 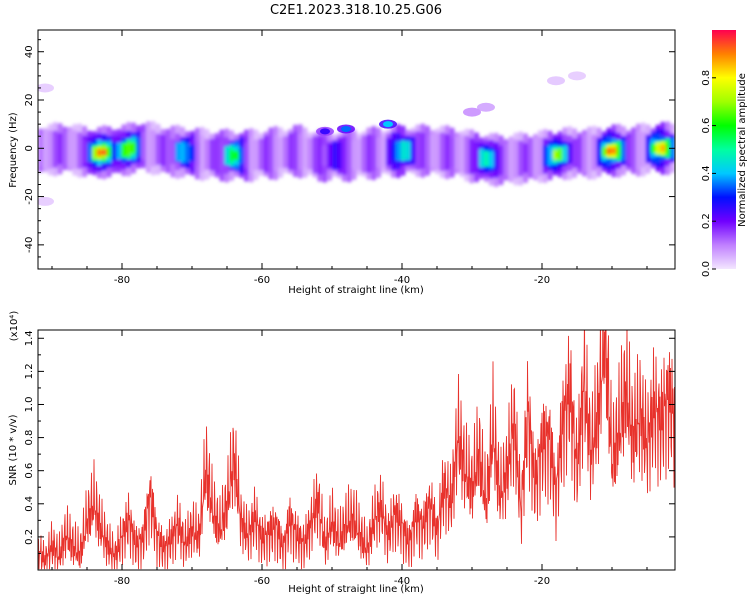 What do you see at coordinates (29, 196) in the screenshot?
I see `top-ytick-label-1: -20` at bounding box center [29, 196].